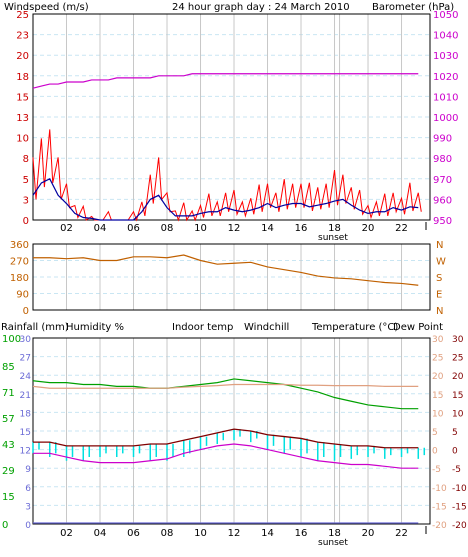  I want to click on barometer-tick: 1030, so click(445, 56).